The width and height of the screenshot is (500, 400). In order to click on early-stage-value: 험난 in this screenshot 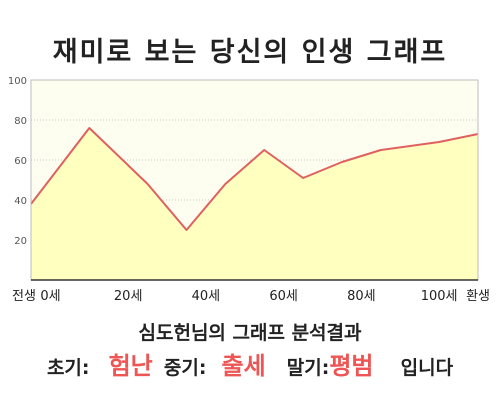, I will do `click(130, 366)`.